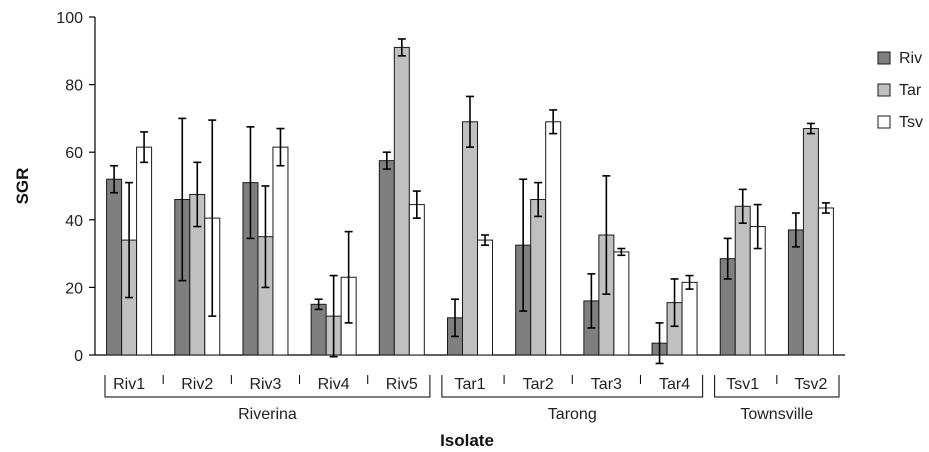  What do you see at coordinates (810, 384) in the screenshot?
I see `x-tick-label: Tsv2` at bounding box center [810, 384].